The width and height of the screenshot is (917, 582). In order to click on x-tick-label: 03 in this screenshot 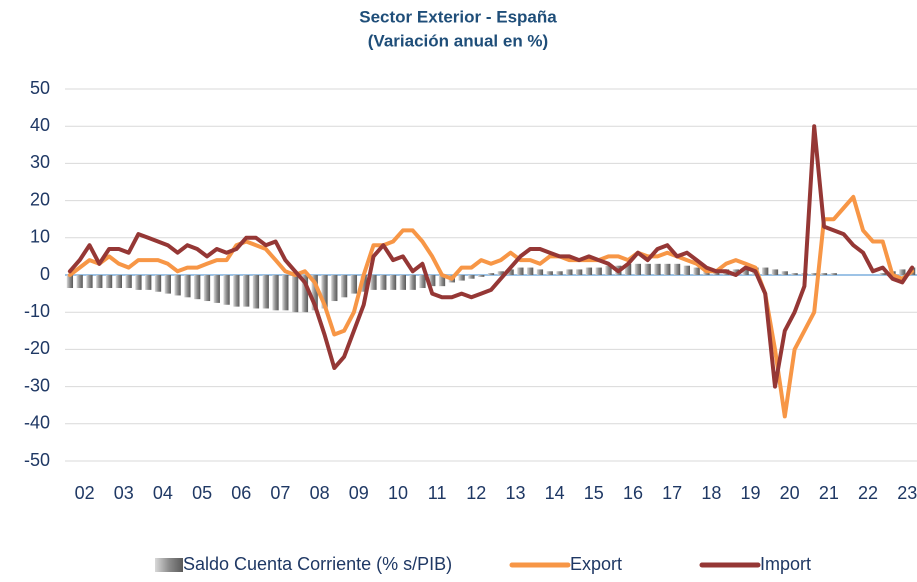, I will do `click(124, 493)`.